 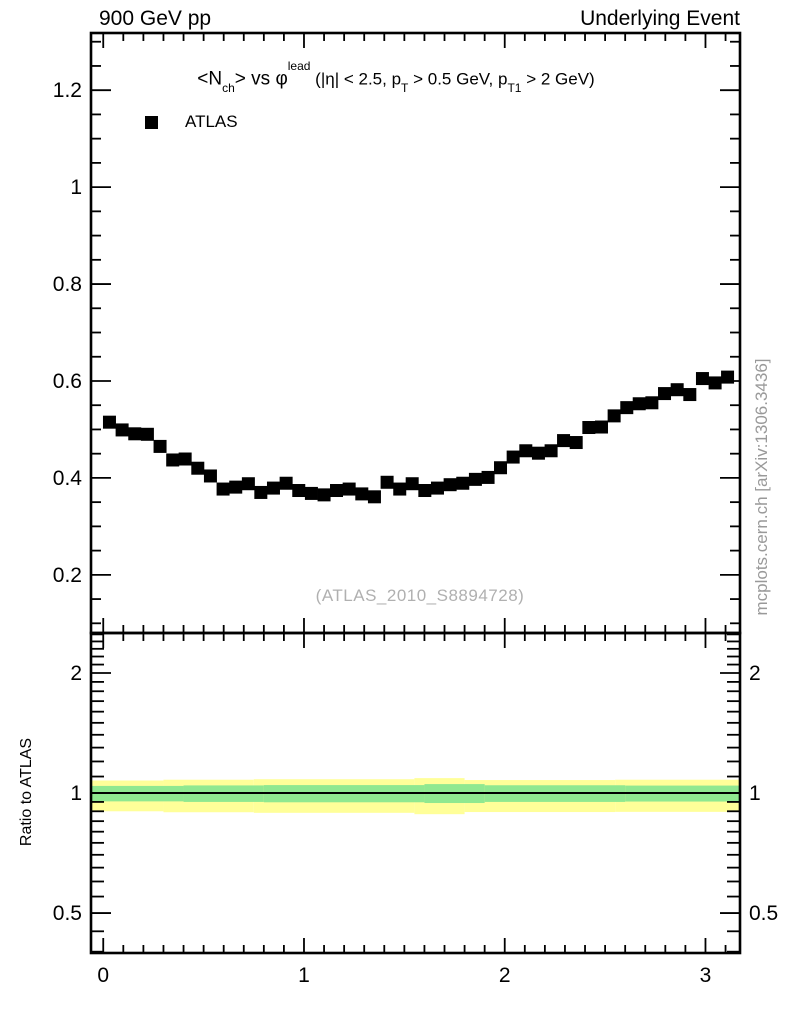 What do you see at coordinates (761, 487) in the screenshot?
I see `mcplots-arxiv-side-note: mcplots.cern.ch [arXiv:1306.3436]` at bounding box center [761, 487].